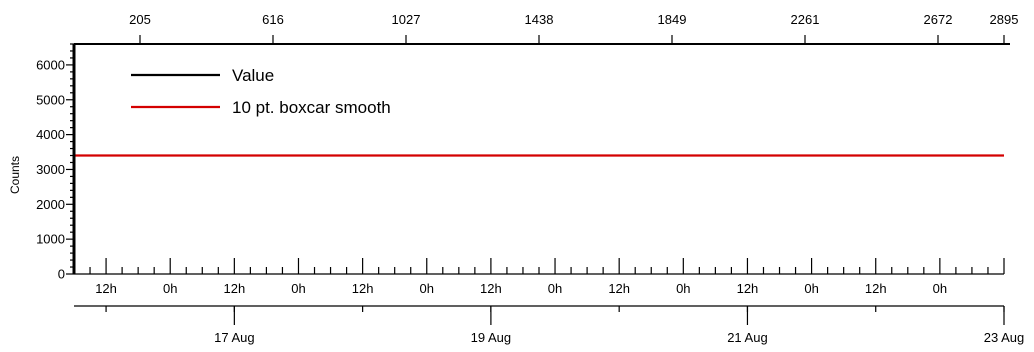 The image size is (1034, 352). What do you see at coordinates (747, 337) in the screenshot?
I see `date-tick-label: 21 Aug` at bounding box center [747, 337].